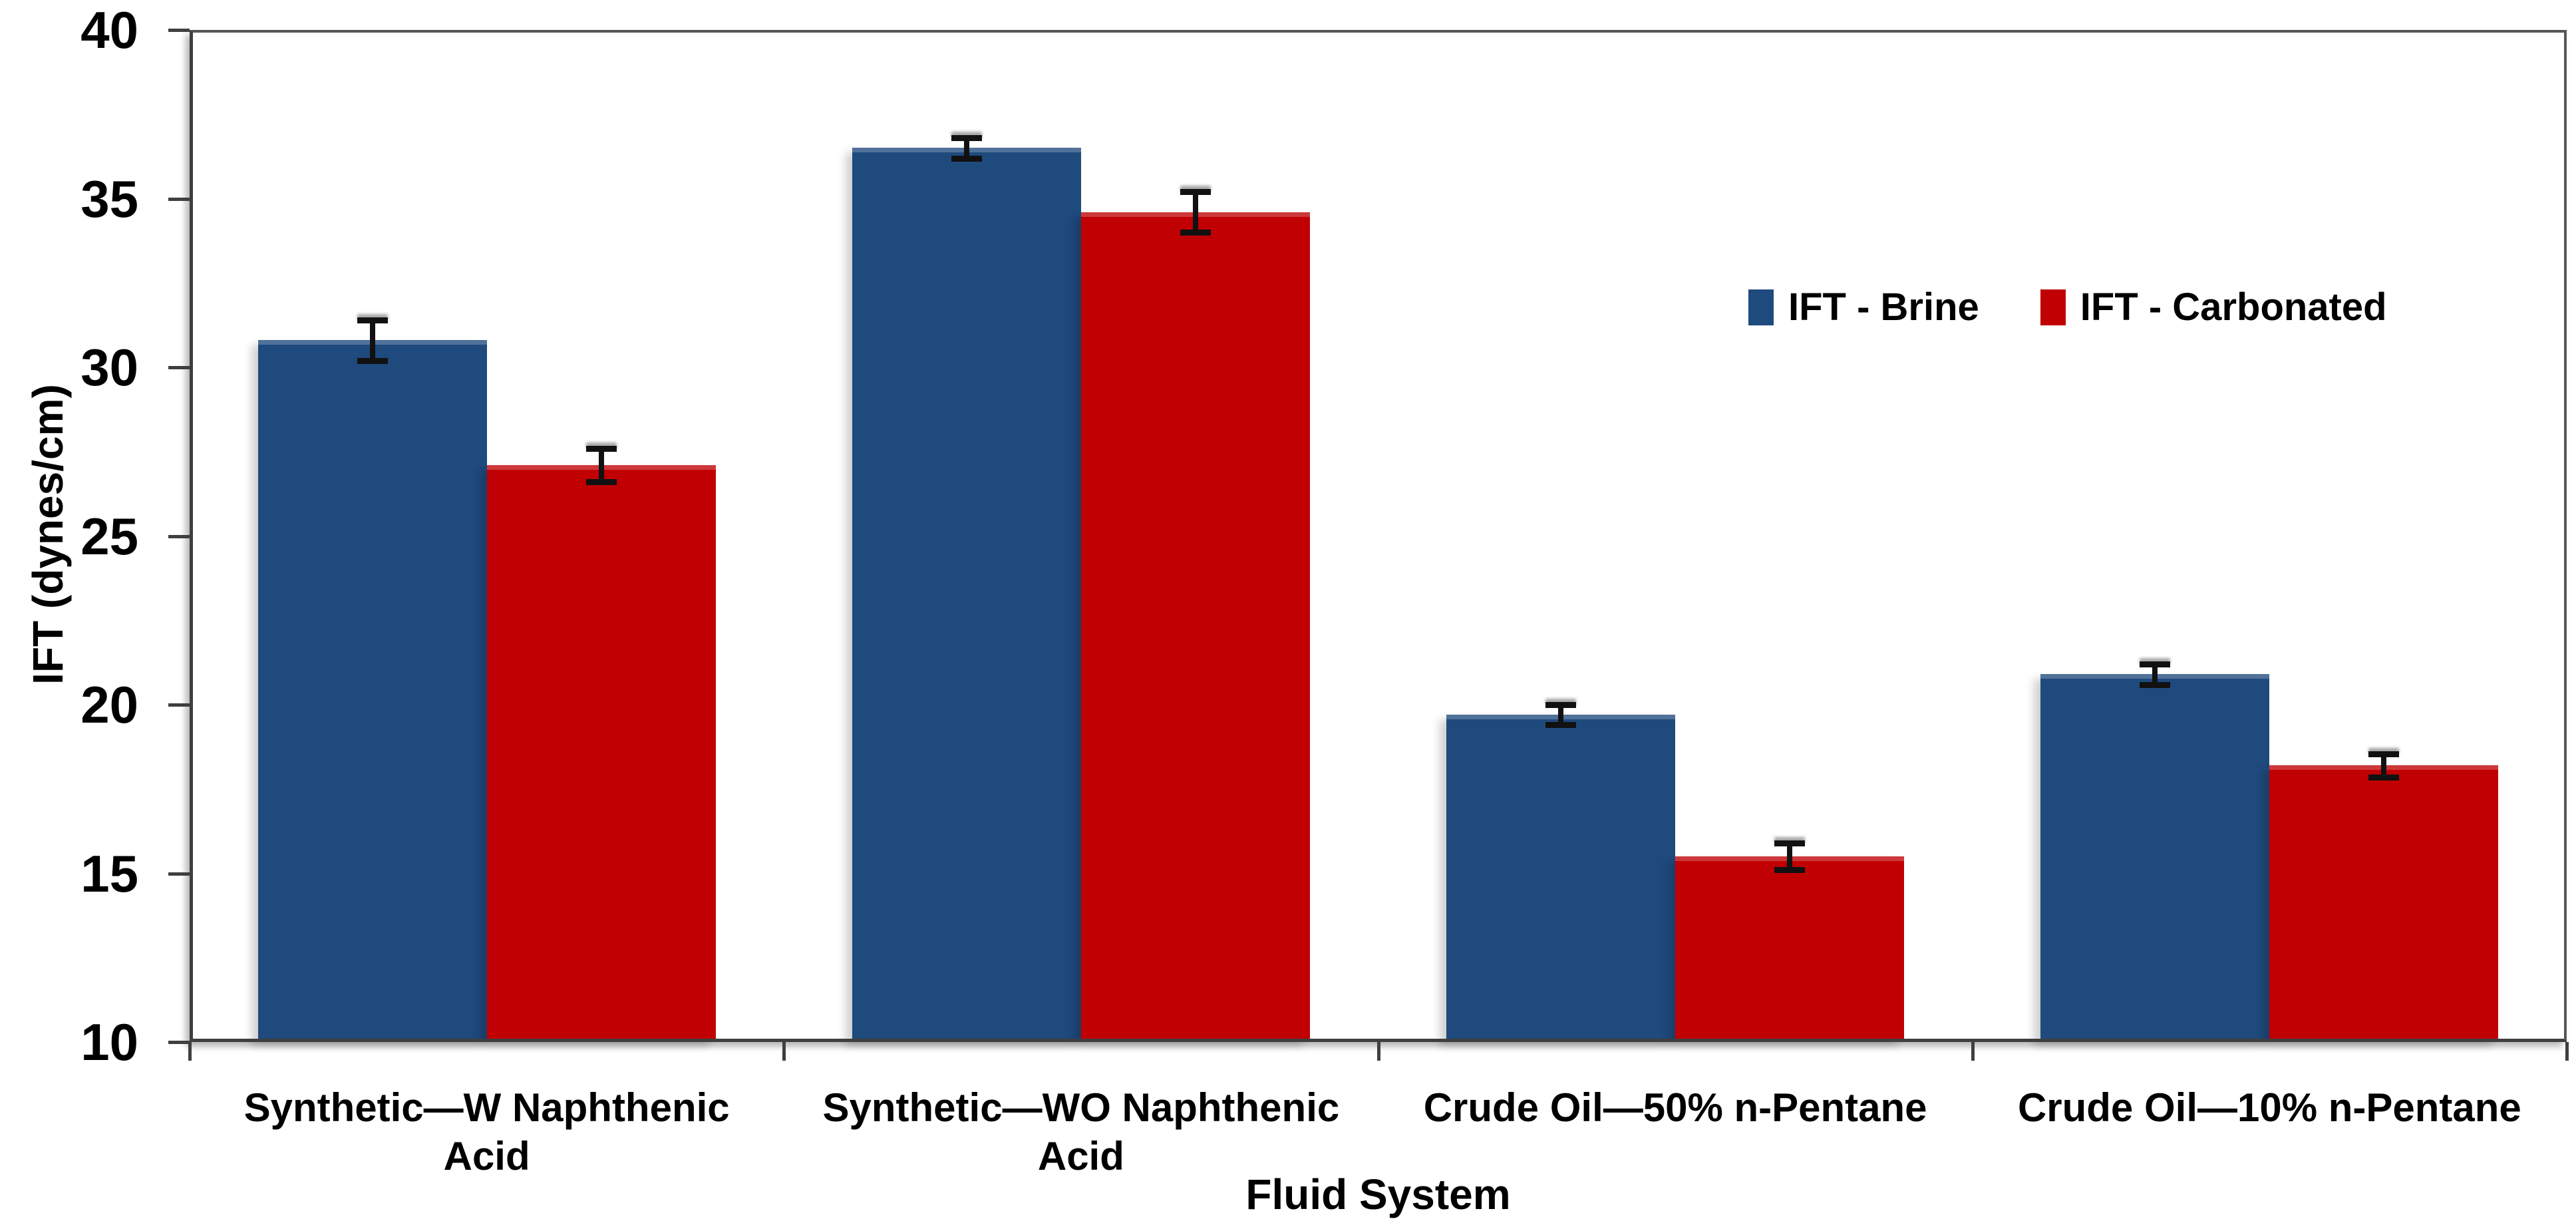  I want to click on y-tick-label: 20, so click(109, 704).